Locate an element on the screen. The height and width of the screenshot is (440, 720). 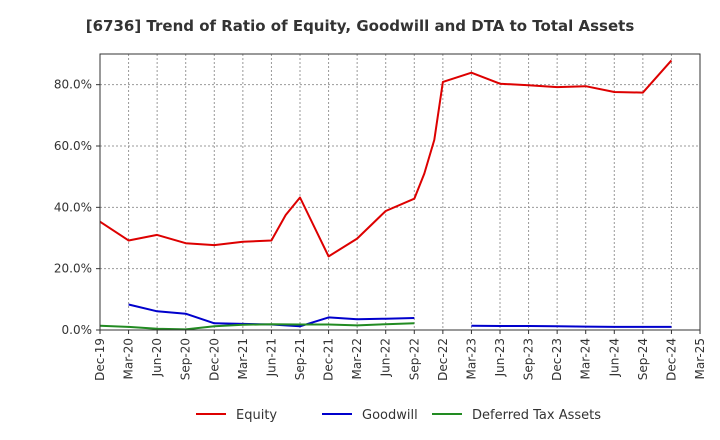
x-tick-label: Mar-25 is located at coordinates (700, 358).